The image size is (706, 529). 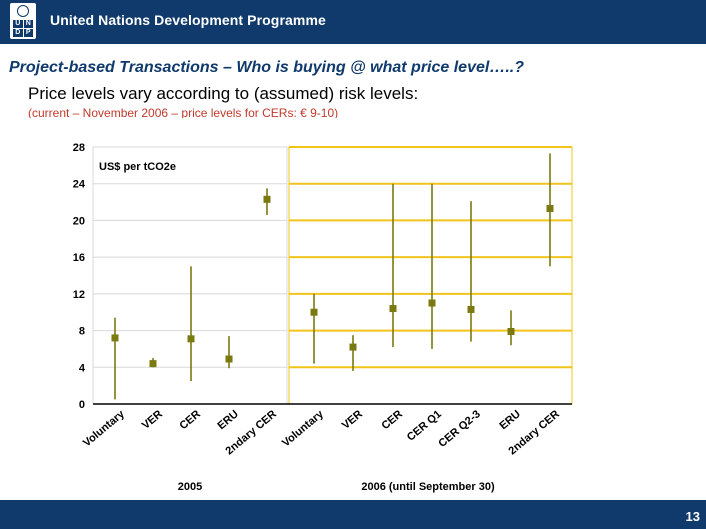 I want to click on y-tick-label: 8, so click(x=82, y=332).